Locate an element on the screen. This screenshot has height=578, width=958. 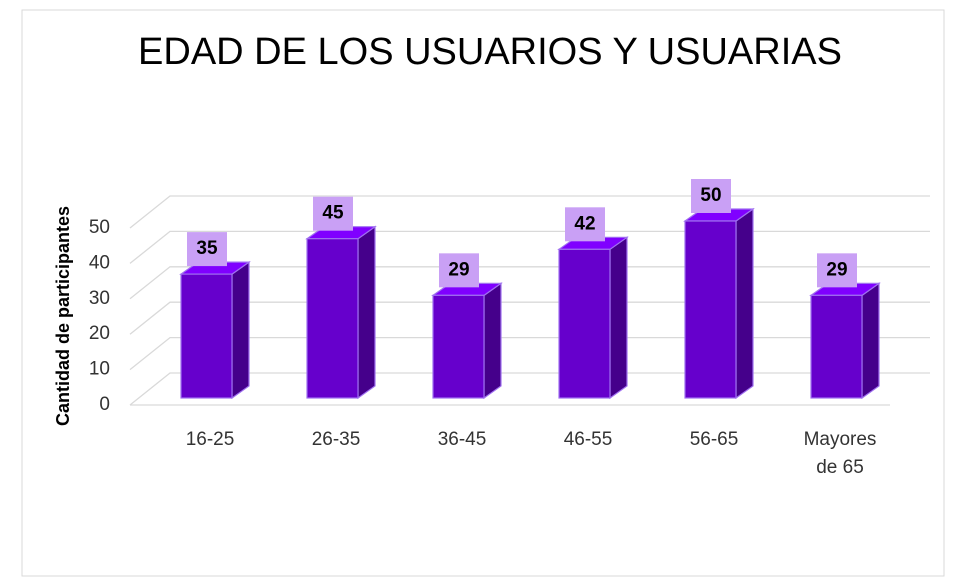
data-label: 35 is located at coordinates (207, 248).